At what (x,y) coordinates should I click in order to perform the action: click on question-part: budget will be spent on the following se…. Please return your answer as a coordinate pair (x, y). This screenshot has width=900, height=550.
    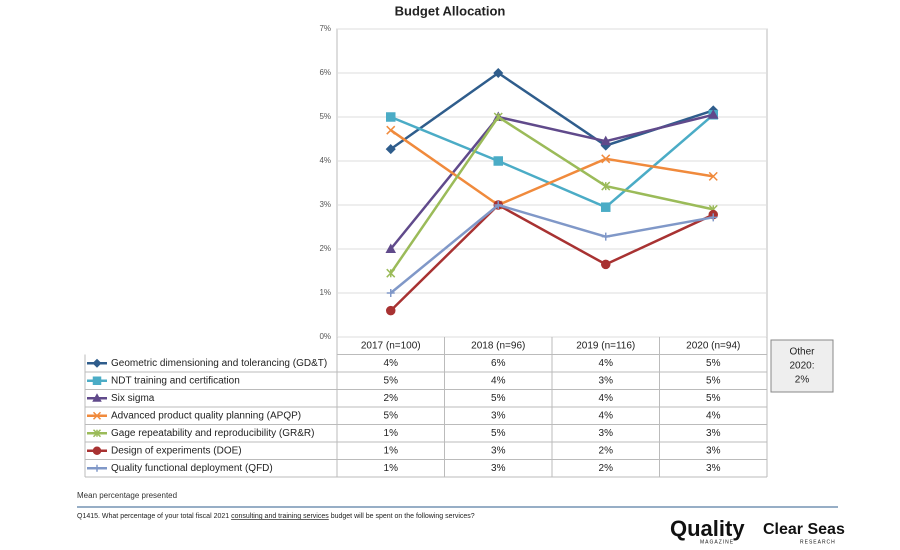
    Looking at the image, I should click on (402, 516).